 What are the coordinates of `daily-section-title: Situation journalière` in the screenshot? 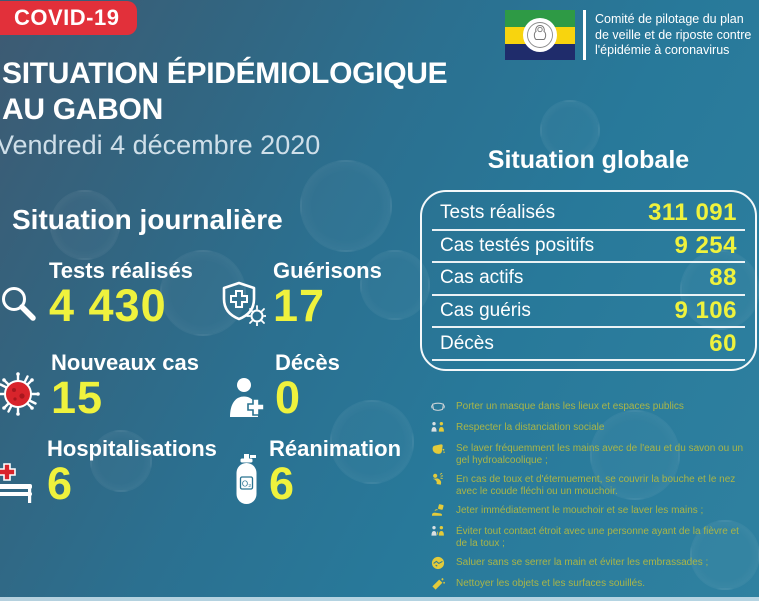 It's located at (147, 219).